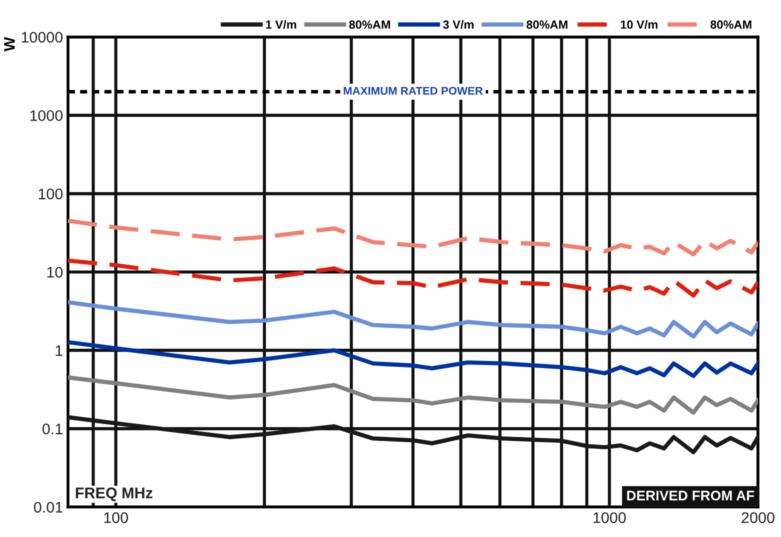 This screenshot has height=537, width=781. I want to click on y-tick-label: 0.01, so click(48, 507).